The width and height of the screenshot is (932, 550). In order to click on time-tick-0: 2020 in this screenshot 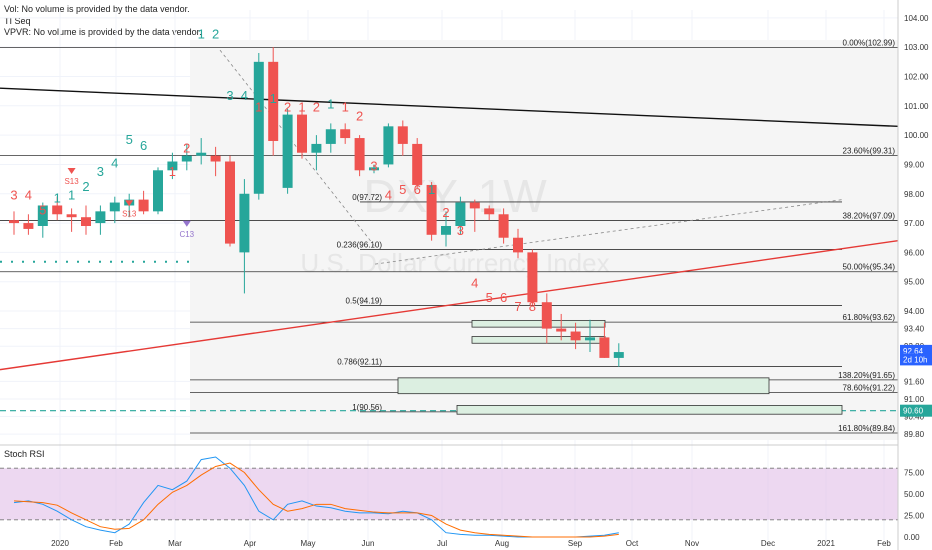, I will do `click(60, 543)`.